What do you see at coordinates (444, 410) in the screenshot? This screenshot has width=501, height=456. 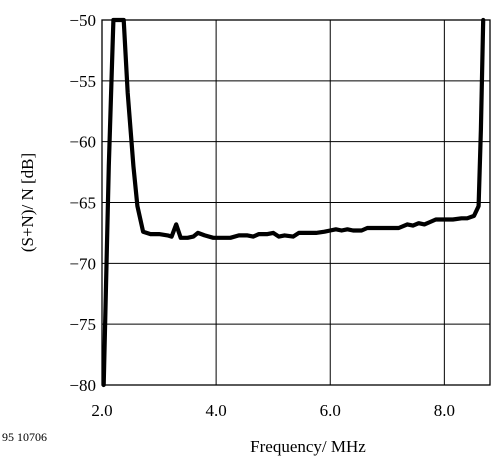 I see `x-tick-label: 8.0` at bounding box center [444, 410].